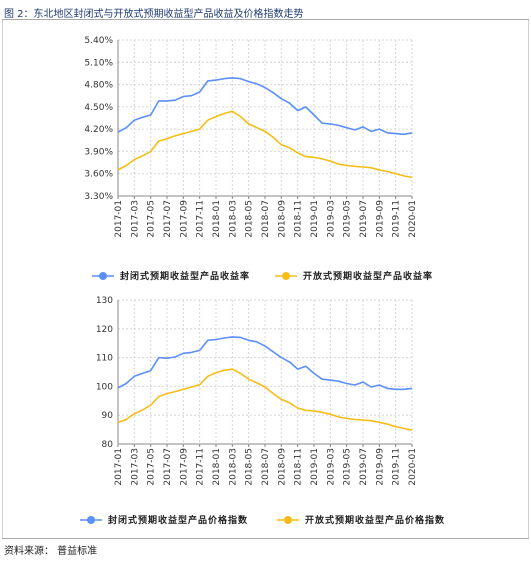 The image size is (531, 561). What do you see at coordinates (368, 276) in the screenshot?
I see `legend-label: 开放式预期收益型产品收益率` at bounding box center [368, 276].